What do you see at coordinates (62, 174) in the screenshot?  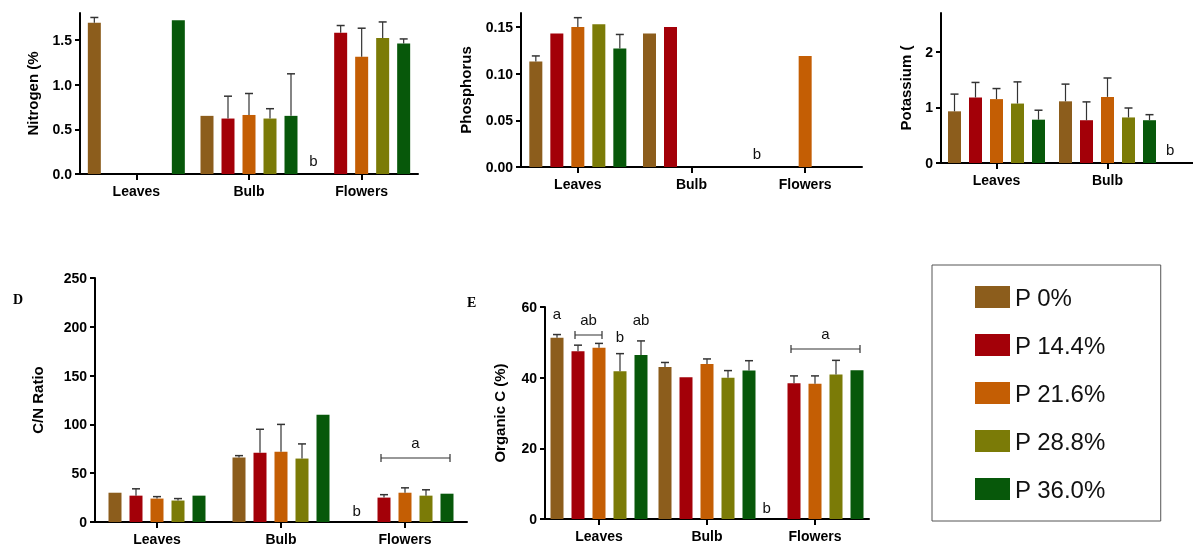 I see `y-tick-label: 0.0` at bounding box center [62, 174].